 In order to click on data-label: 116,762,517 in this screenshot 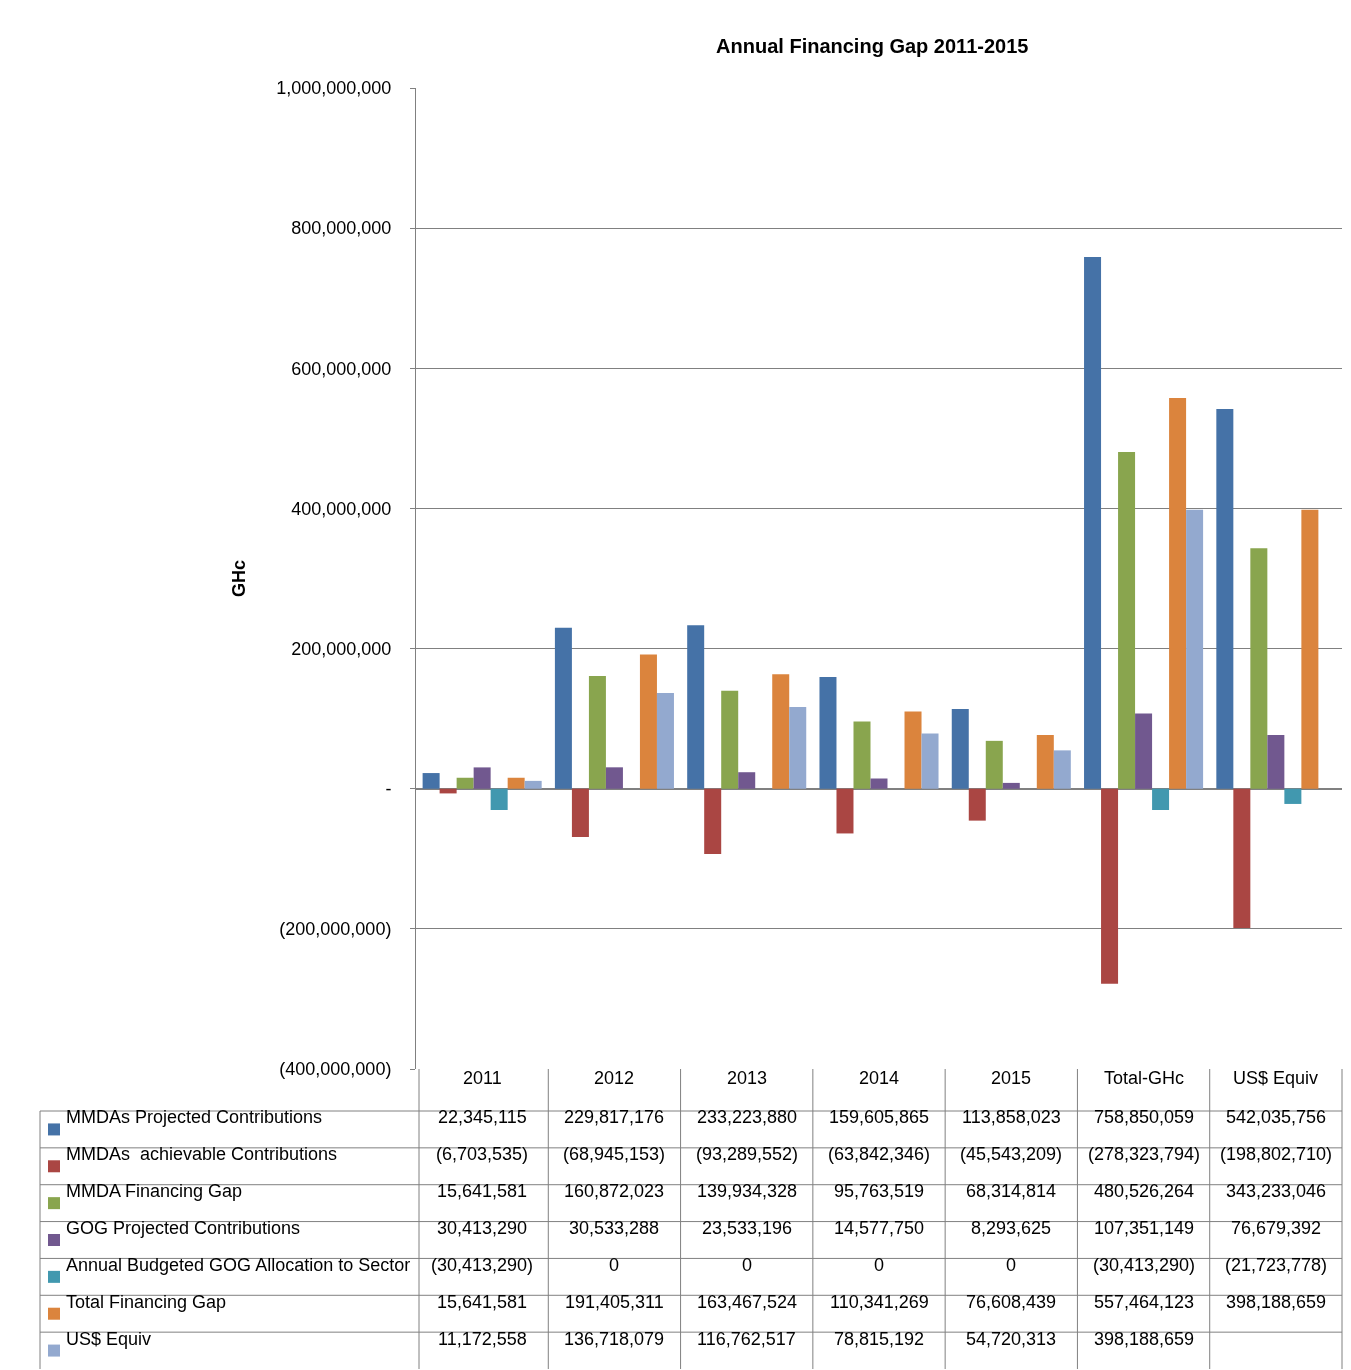, I will do `click(746, 1339)`.